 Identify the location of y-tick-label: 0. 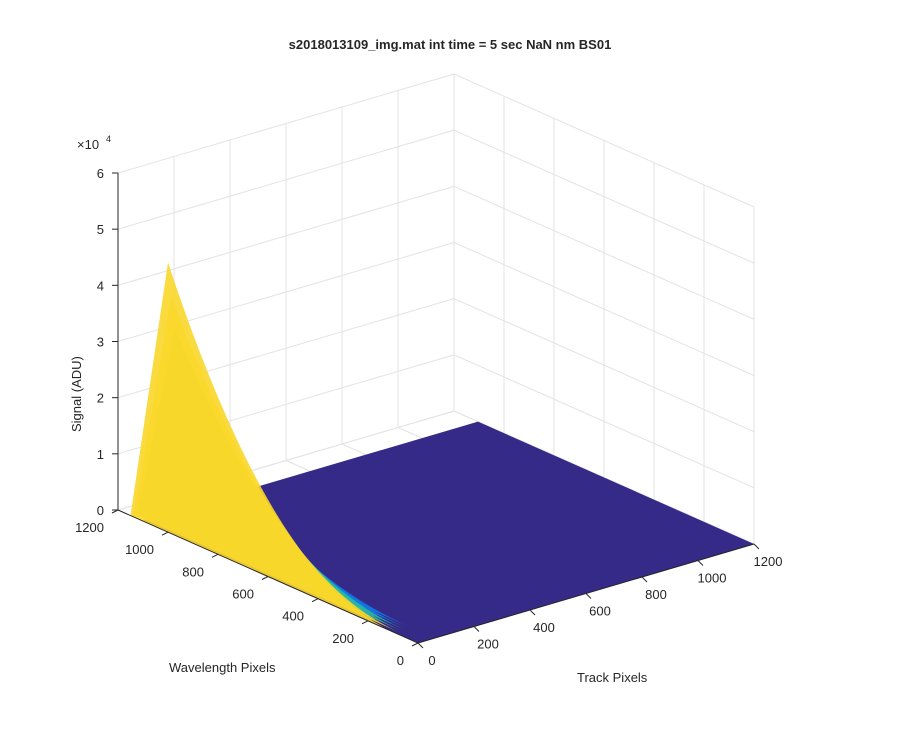
(400, 660).